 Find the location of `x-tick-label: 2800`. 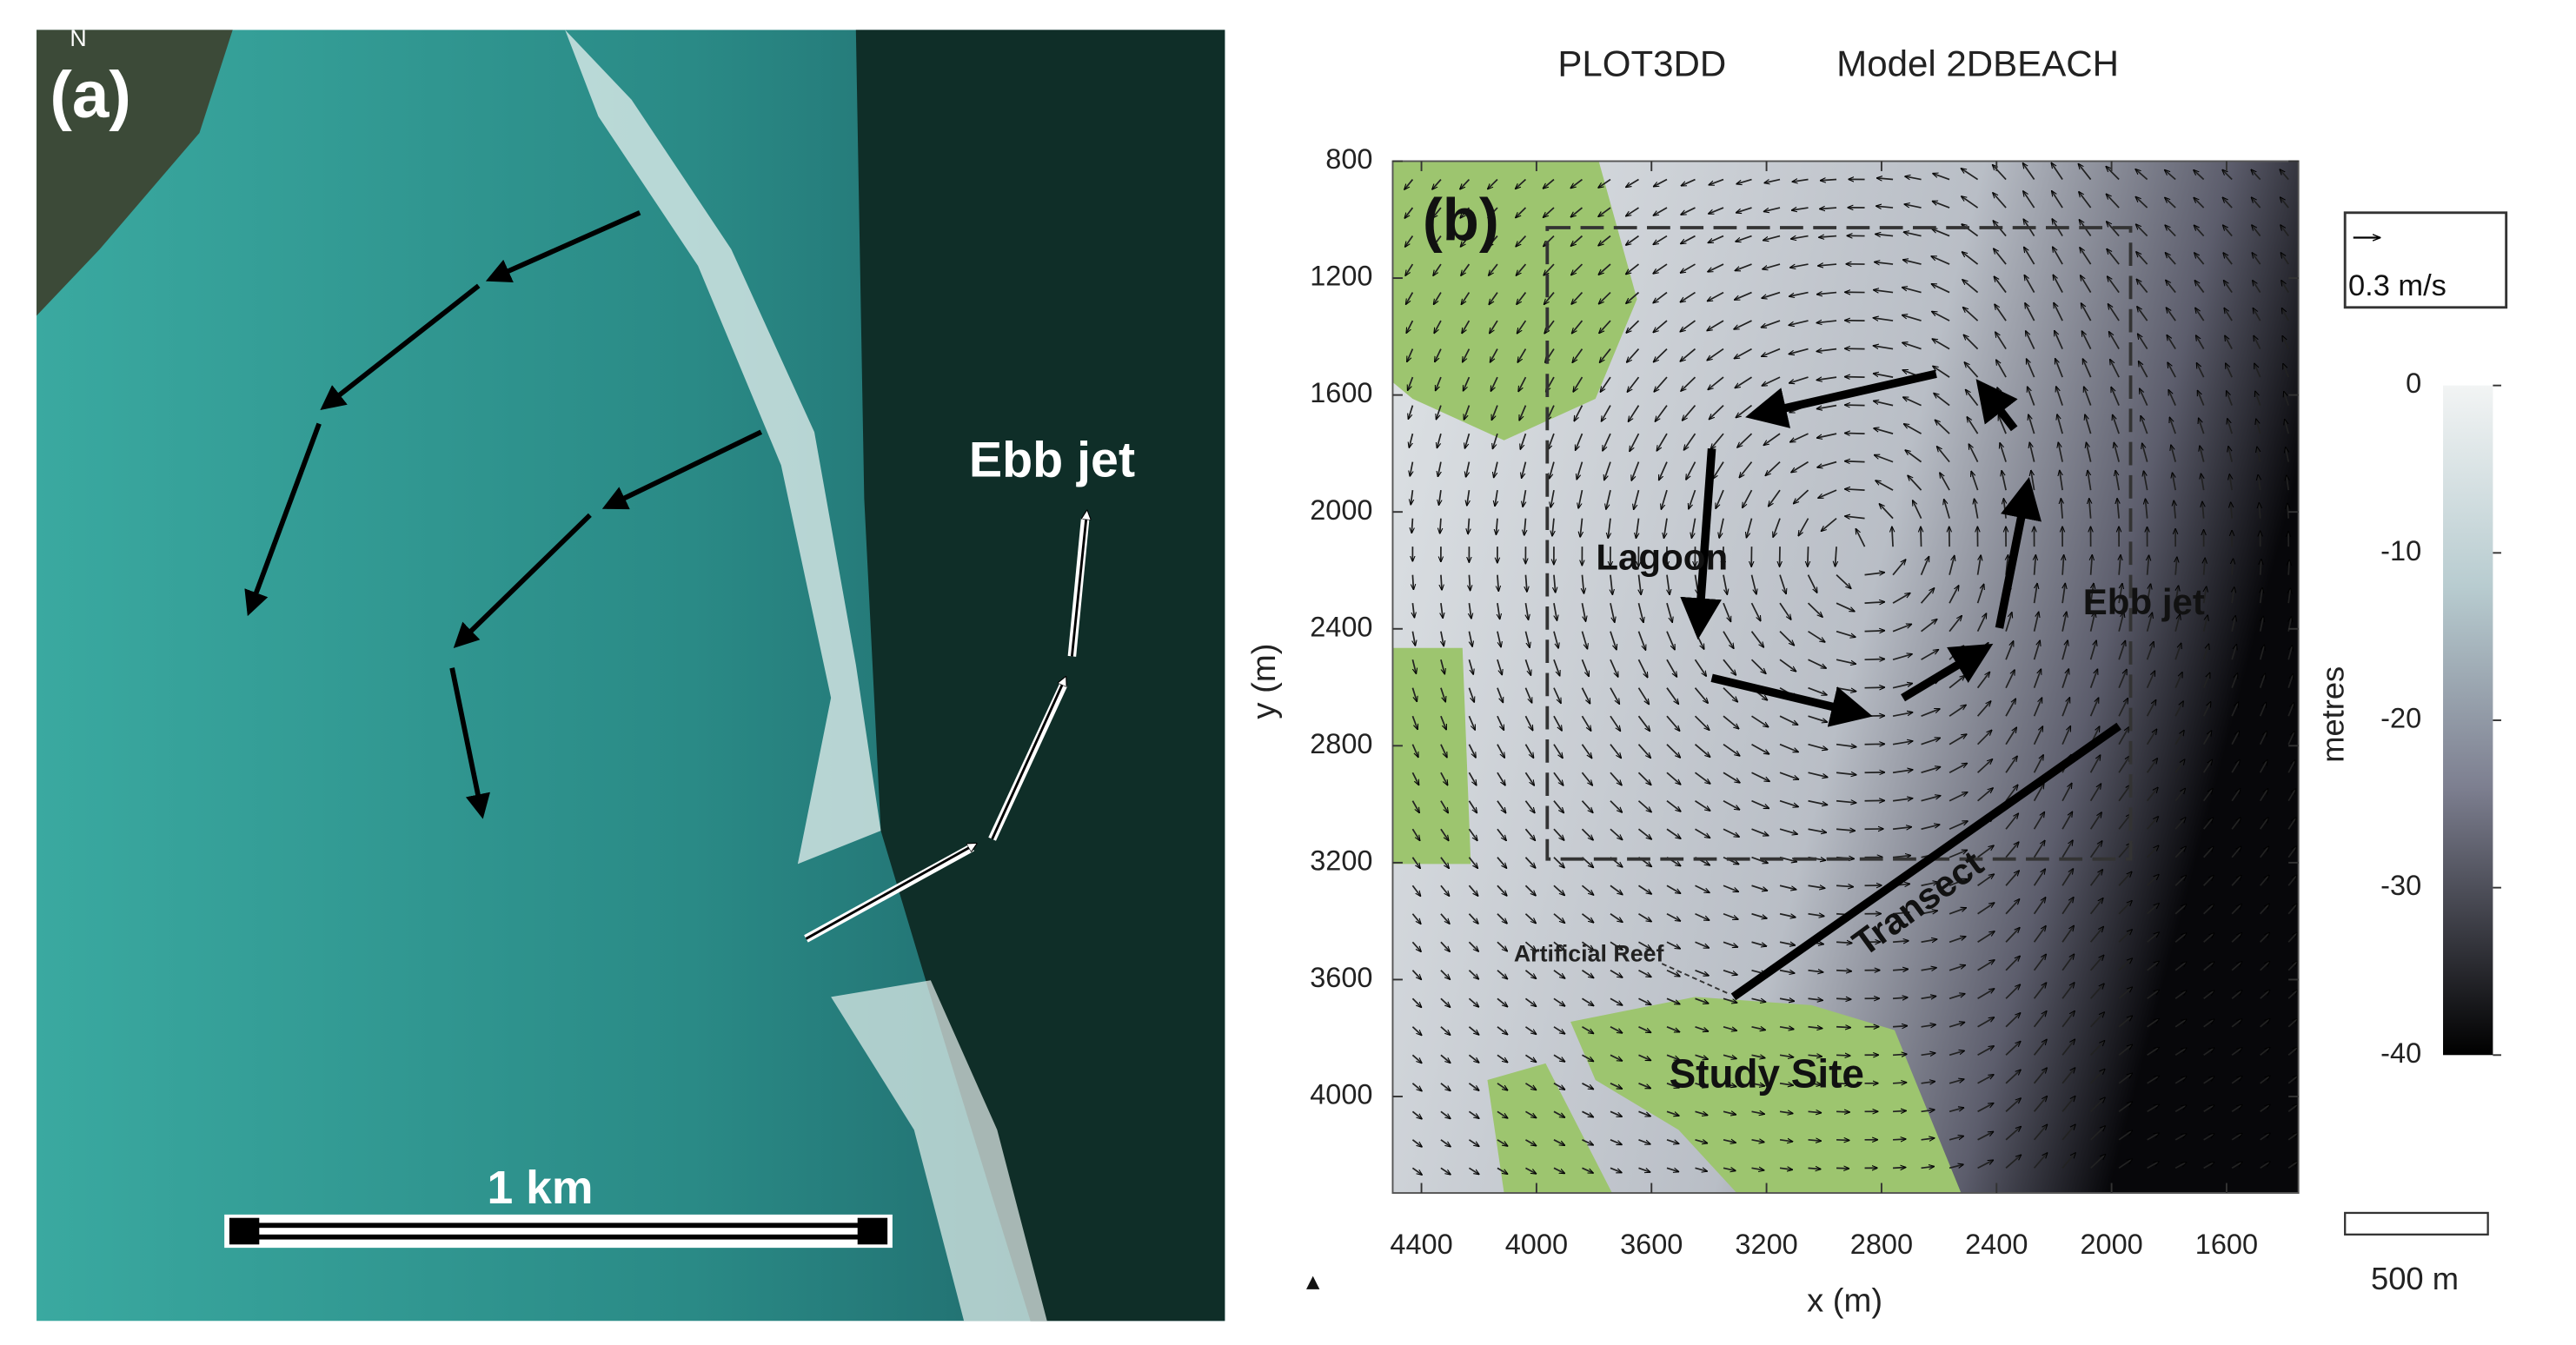

x-tick-label: 2800 is located at coordinates (1881, 1245).